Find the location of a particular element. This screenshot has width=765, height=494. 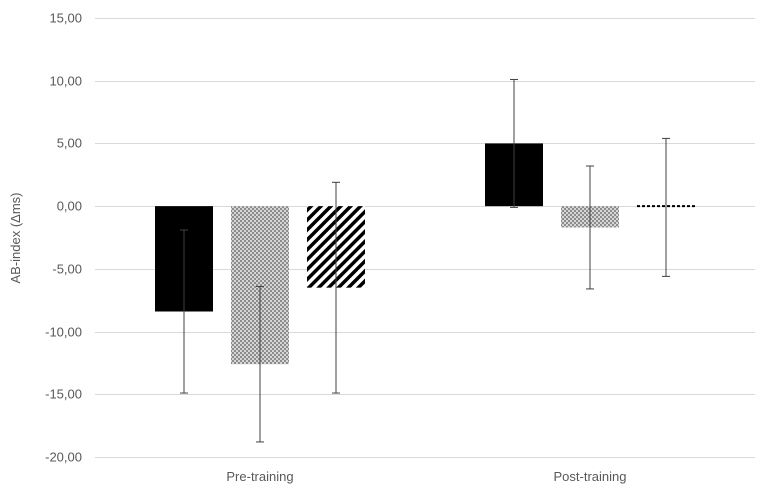

x-category-label: Post-training is located at coordinates (590, 476).